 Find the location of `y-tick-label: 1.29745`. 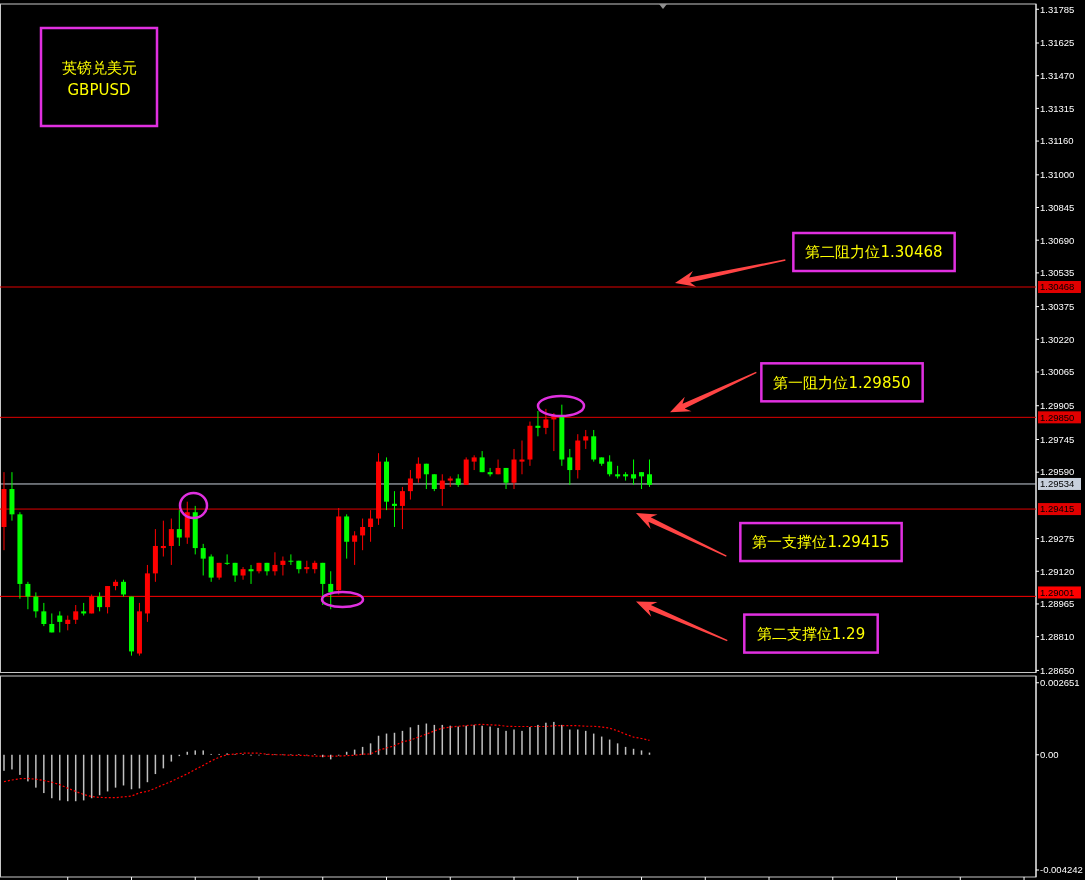

y-tick-label: 1.29745 is located at coordinates (1057, 439).